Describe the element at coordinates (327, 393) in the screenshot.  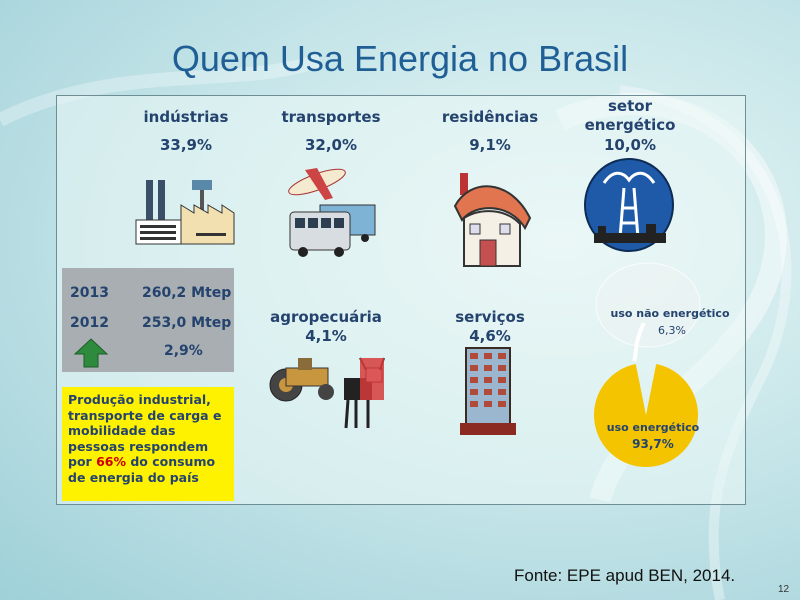
I see `tractor-ox-icon` at that location.